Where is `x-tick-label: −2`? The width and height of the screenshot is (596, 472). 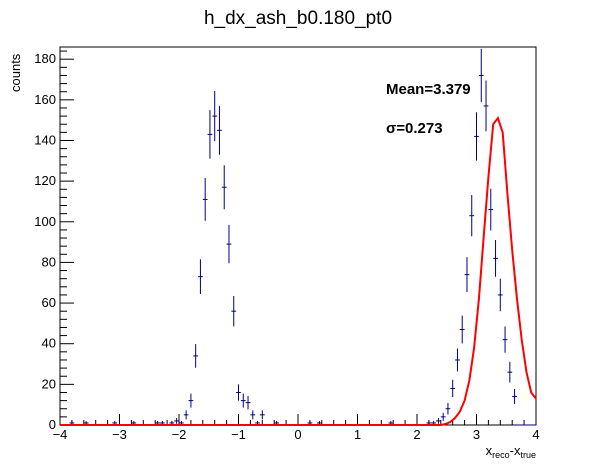
x-tick-label: −2 is located at coordinates (179, 434).